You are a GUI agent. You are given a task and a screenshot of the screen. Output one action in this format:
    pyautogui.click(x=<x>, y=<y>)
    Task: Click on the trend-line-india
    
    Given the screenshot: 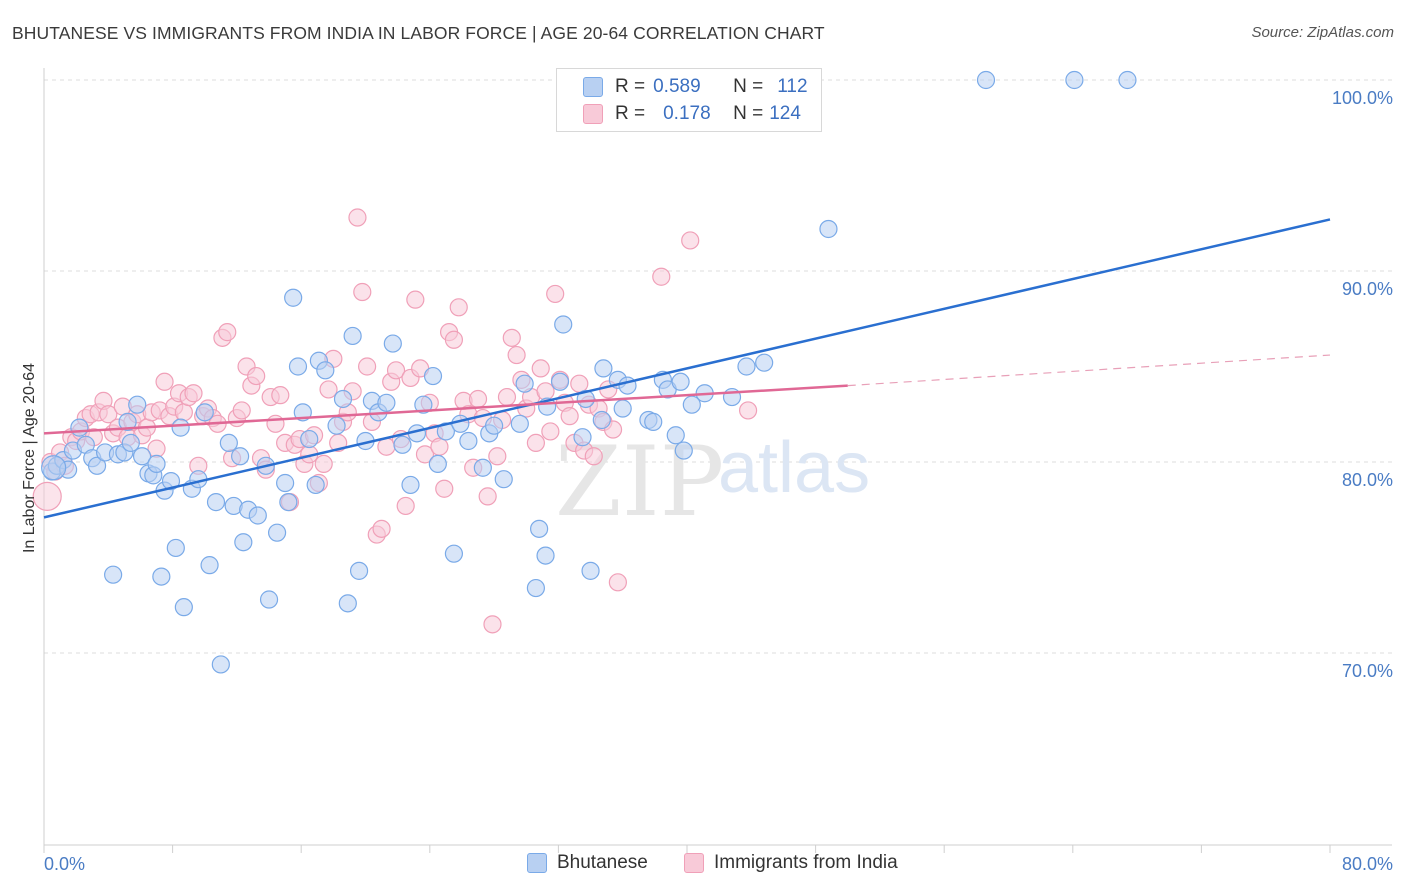 What is the action you would take?
    pyautogui.click(x=445, y=409)
    